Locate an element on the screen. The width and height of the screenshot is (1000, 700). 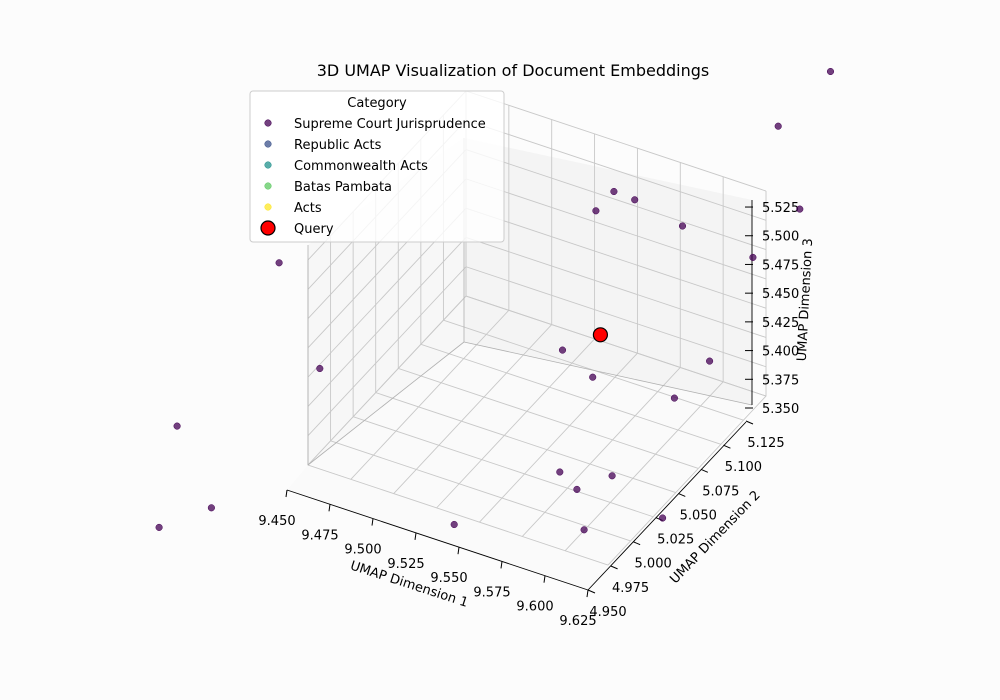
x-tick-label-7: 9.625 is located at coordinates (577, 621).